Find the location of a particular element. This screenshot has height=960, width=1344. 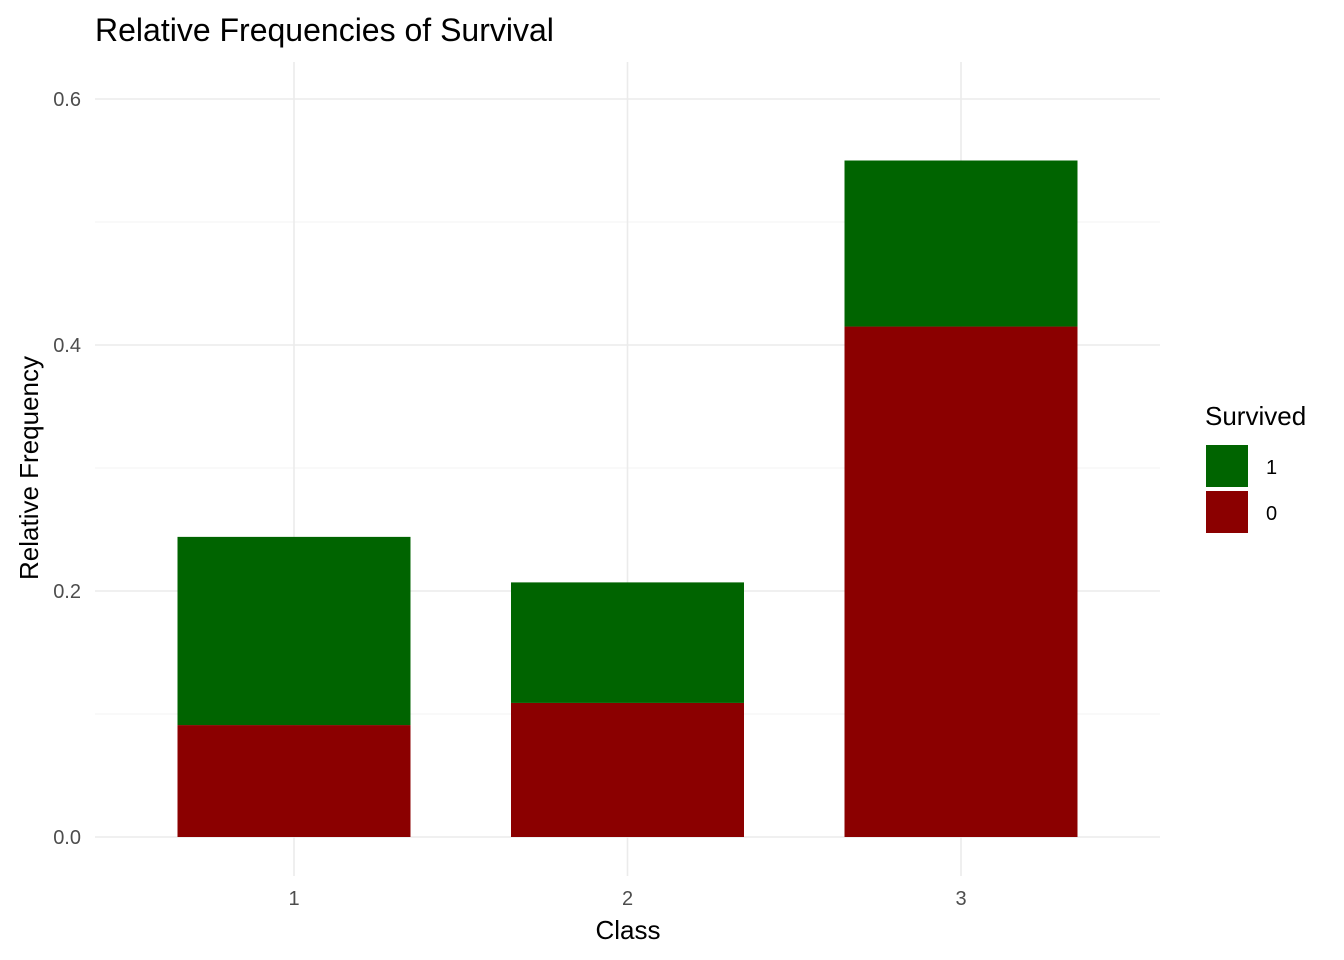

x-tick-label: 3 is located at coordinates (960, 899).